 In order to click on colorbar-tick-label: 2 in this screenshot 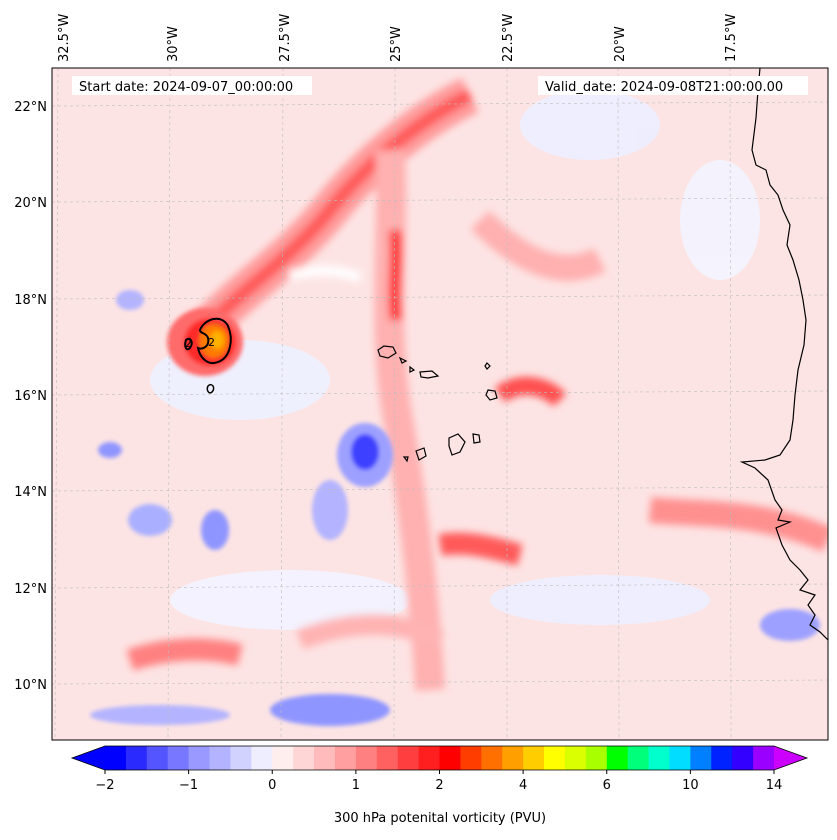, I will do `click(439, 785)`.